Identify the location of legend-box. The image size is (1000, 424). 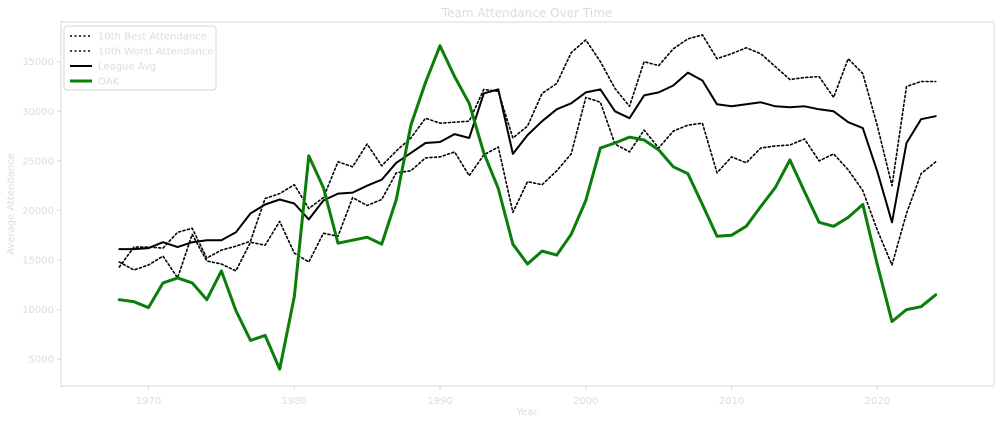
(140, 58).